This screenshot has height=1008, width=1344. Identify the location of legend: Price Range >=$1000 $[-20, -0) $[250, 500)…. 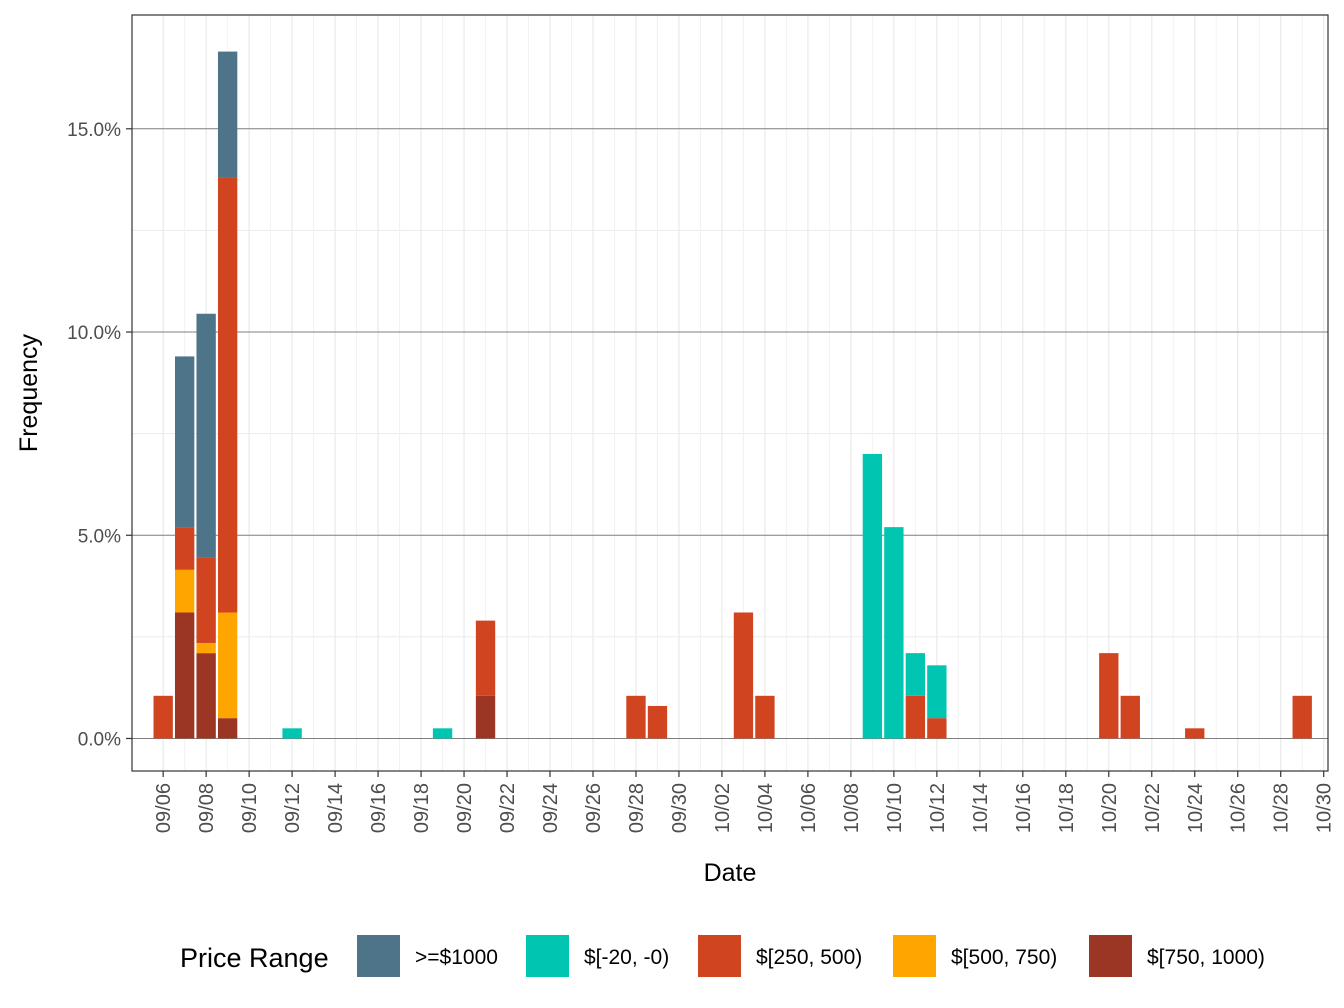
(722, 956).